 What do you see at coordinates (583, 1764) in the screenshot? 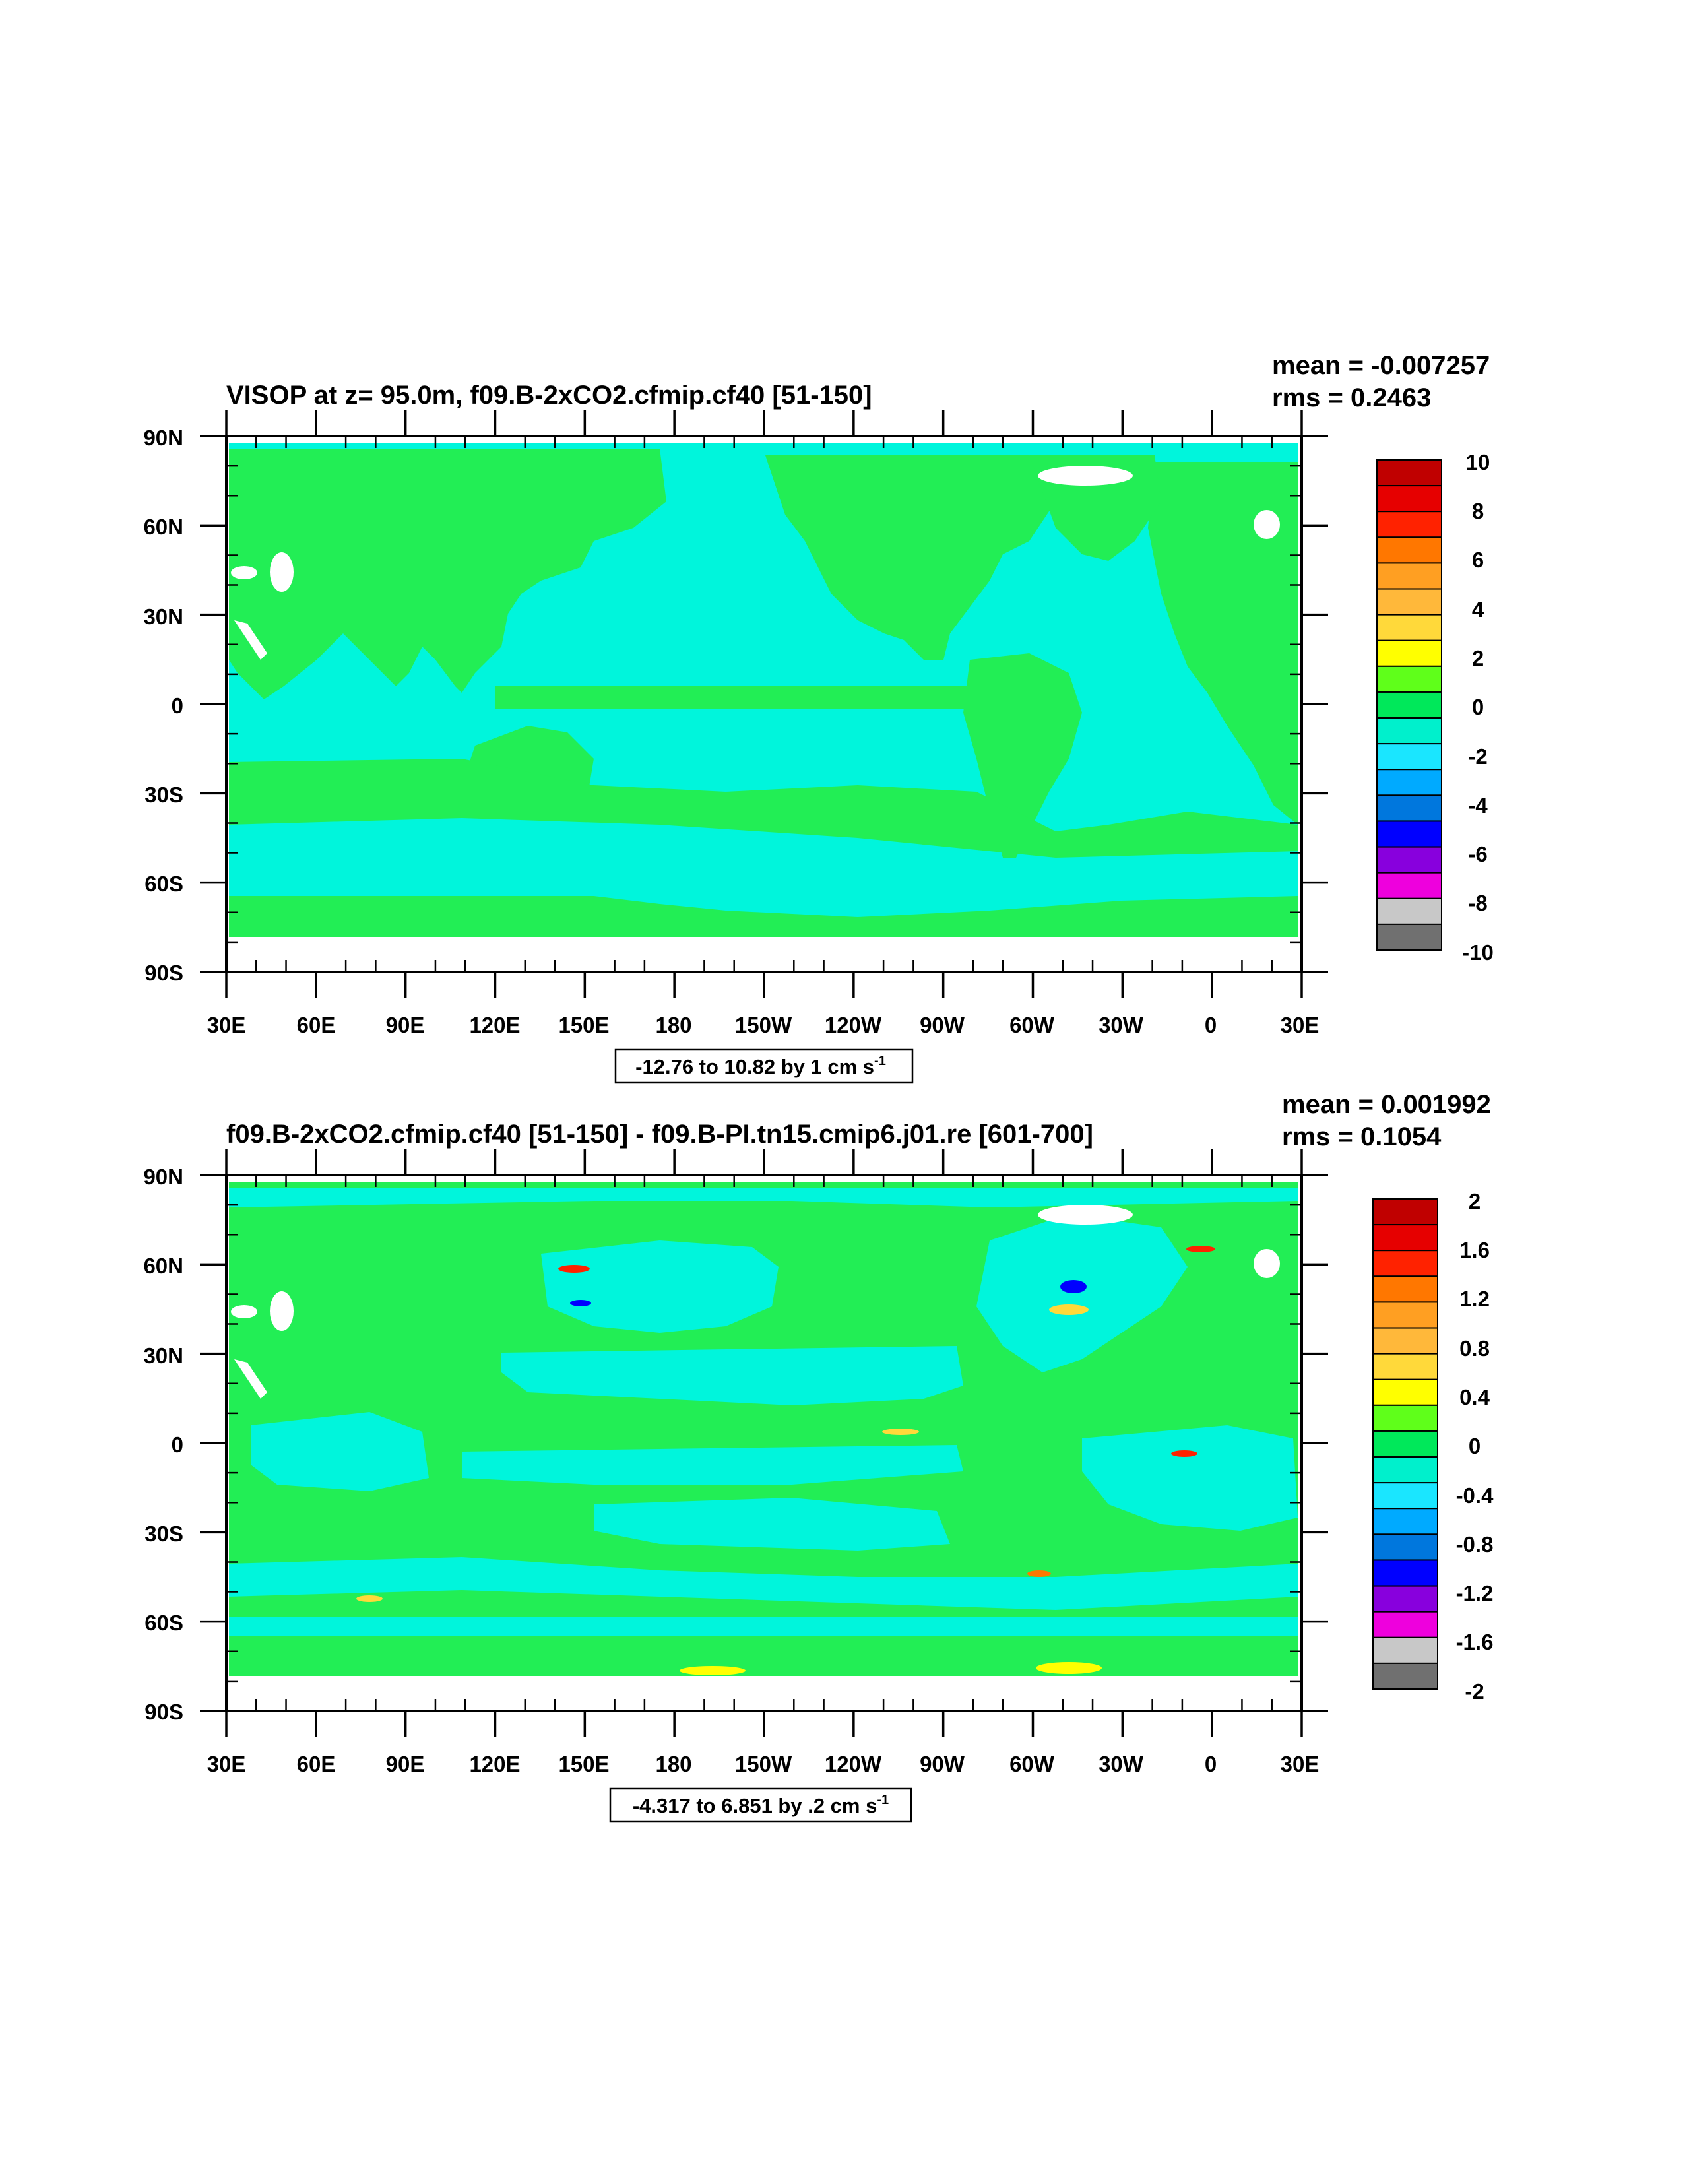
I see `lon-label: 150E` at bounding box center [583, 1764].